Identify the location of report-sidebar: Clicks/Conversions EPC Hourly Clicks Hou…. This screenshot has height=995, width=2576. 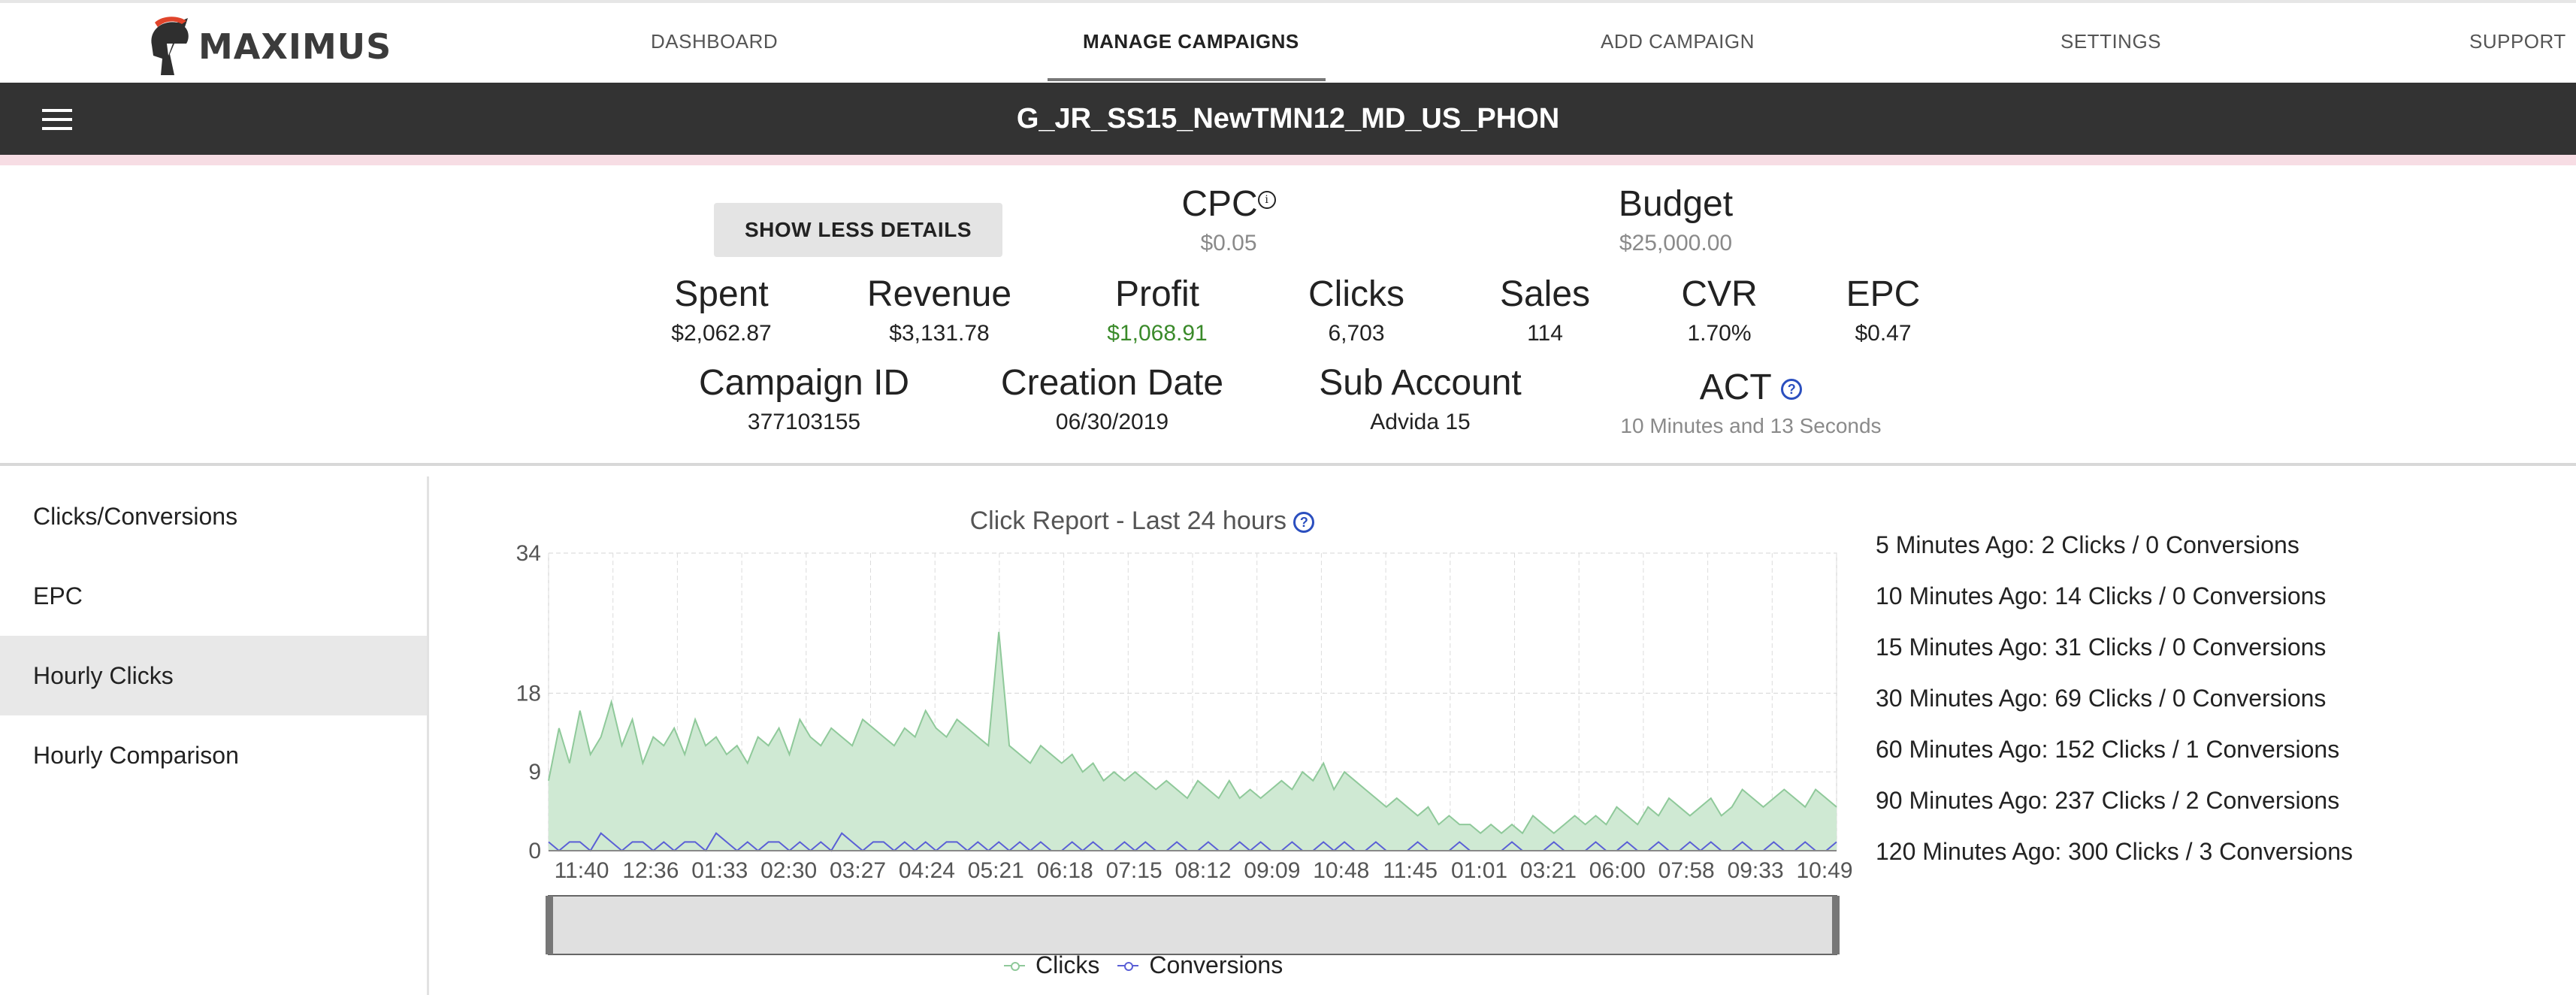
(214, 736).